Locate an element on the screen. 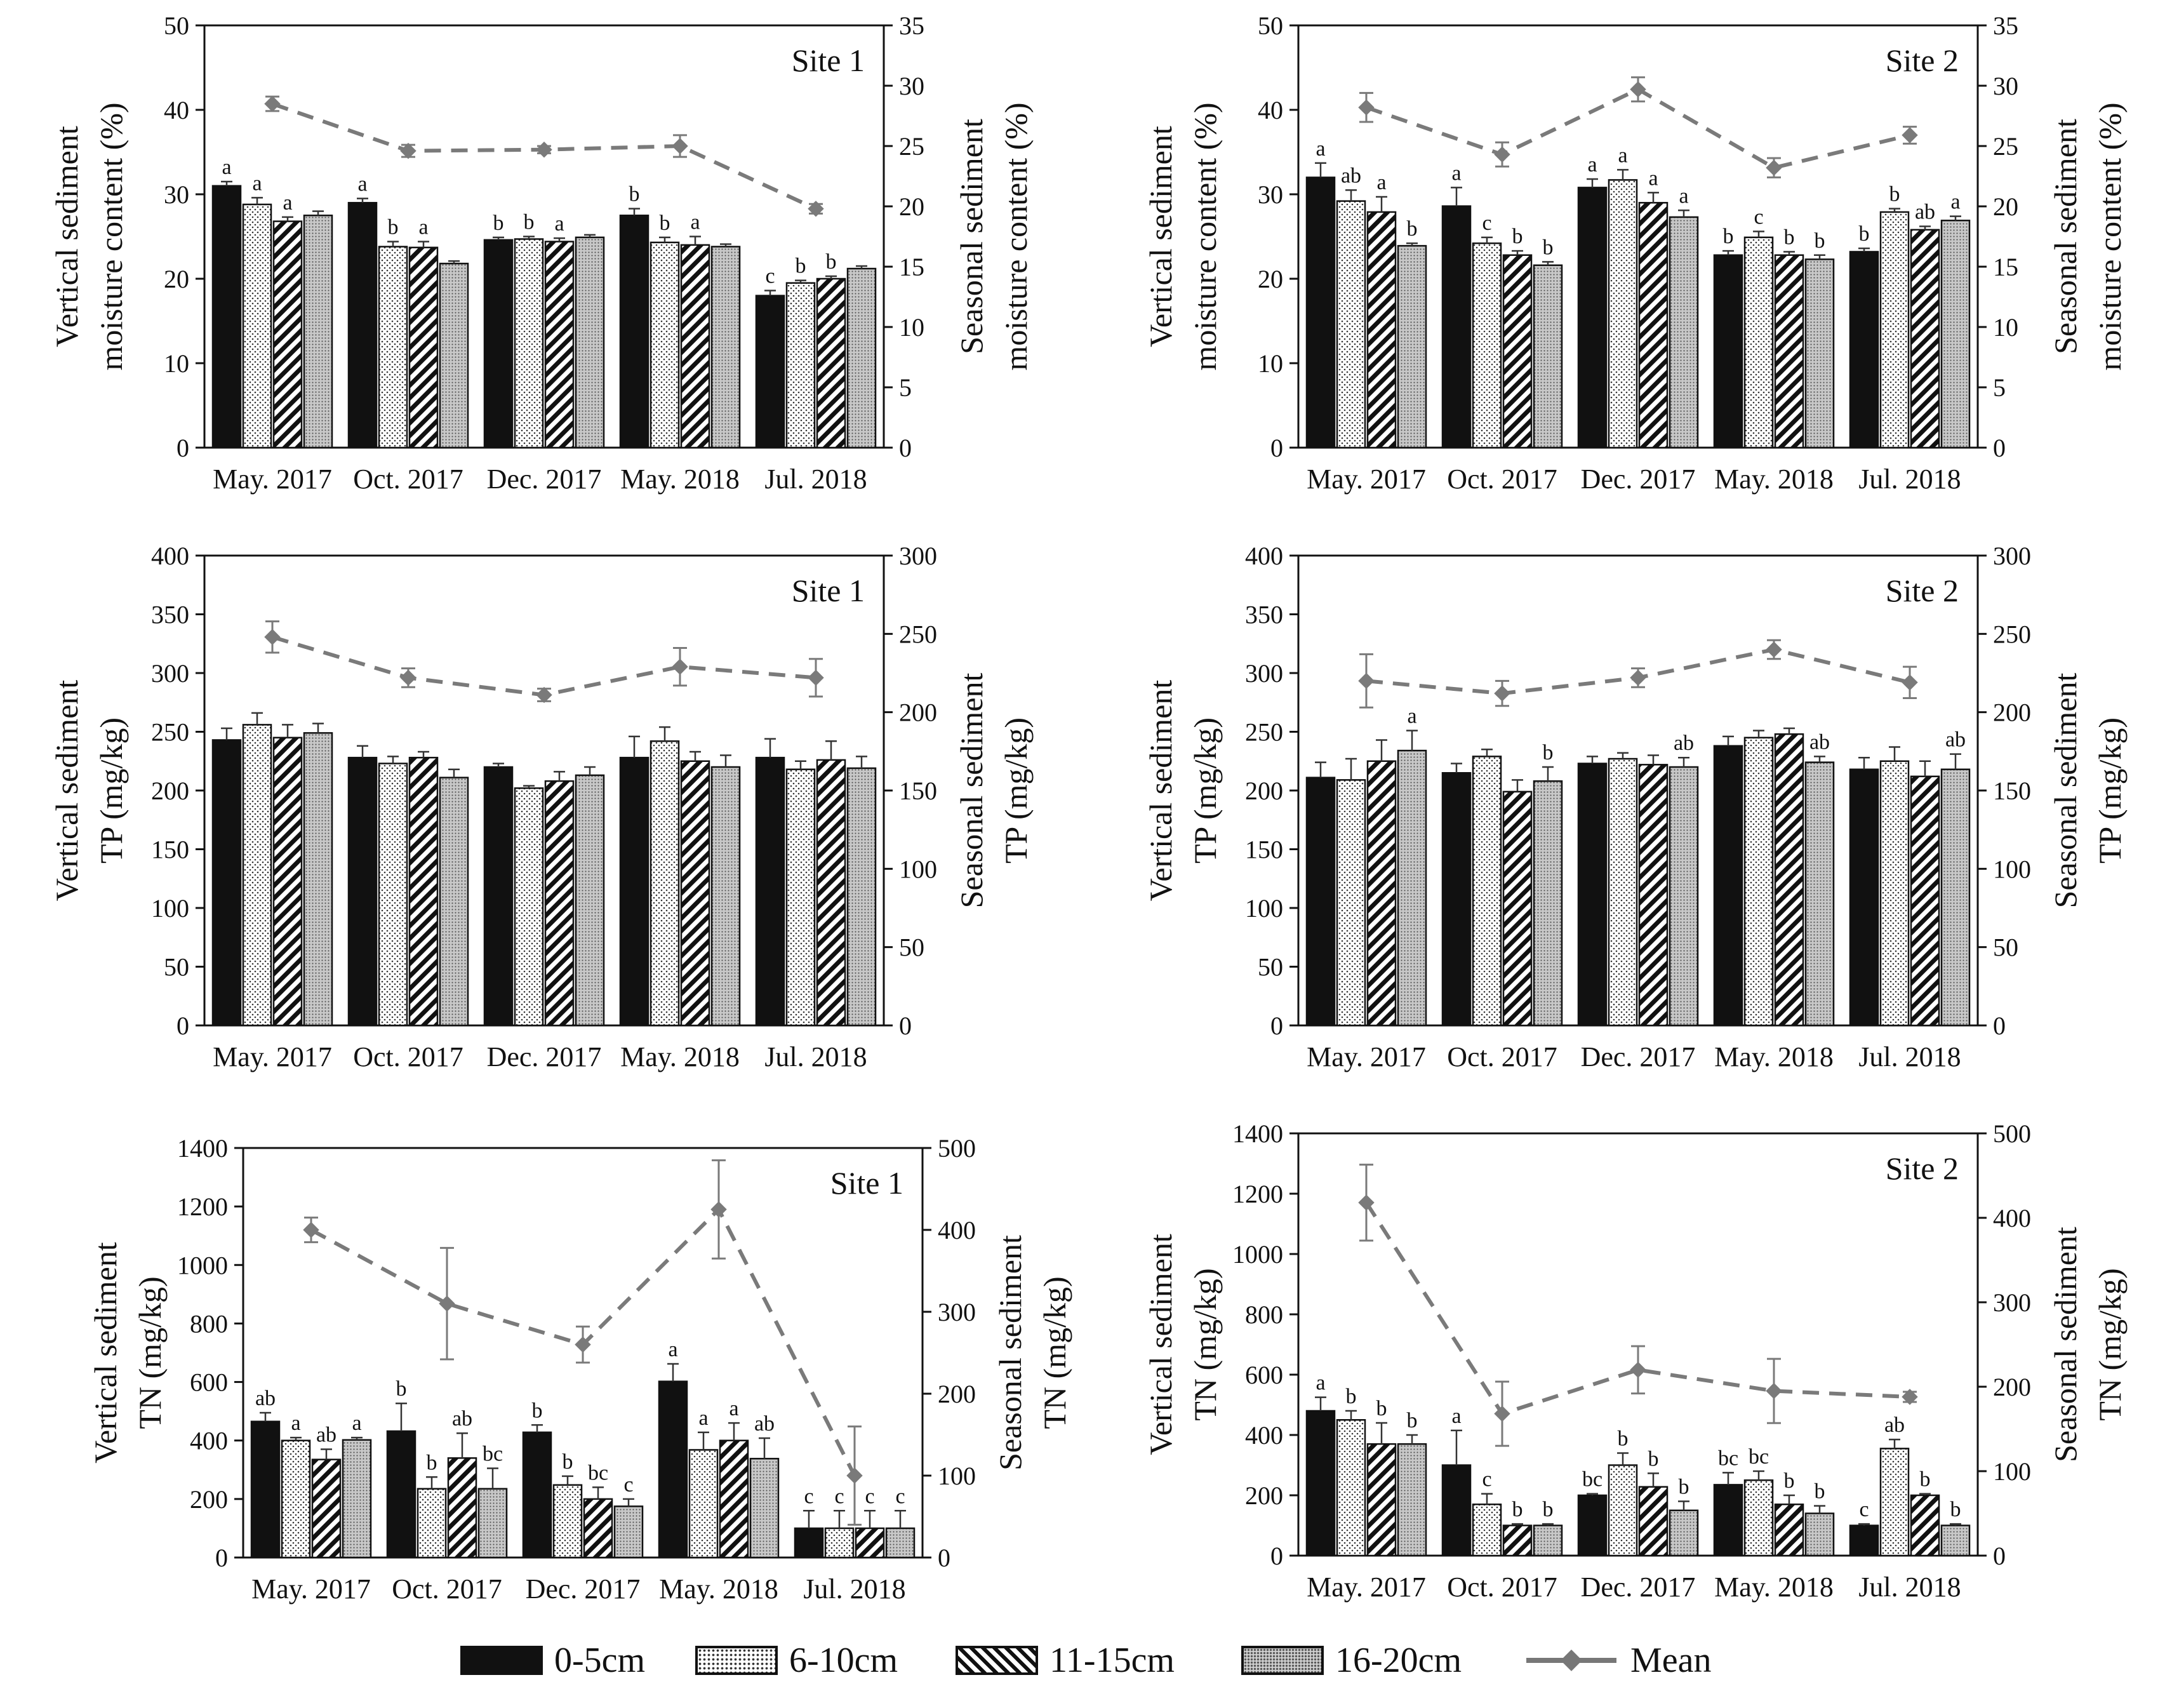  y-tick-label: 100 is located at coordinates (170, 909).